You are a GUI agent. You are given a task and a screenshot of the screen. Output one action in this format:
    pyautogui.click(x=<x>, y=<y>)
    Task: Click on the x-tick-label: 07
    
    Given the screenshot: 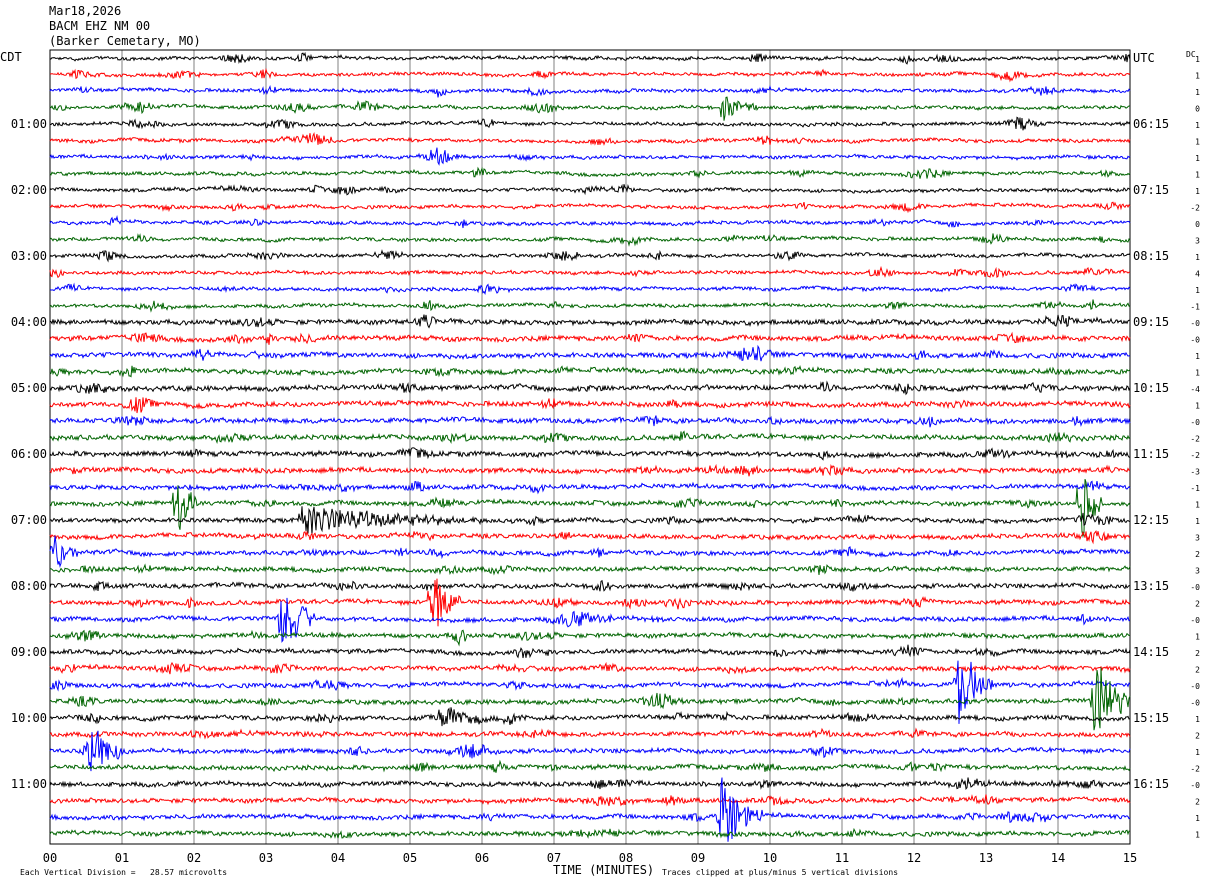 What is the action you would take?
    pyautogui.click(x=554, y=858)
    